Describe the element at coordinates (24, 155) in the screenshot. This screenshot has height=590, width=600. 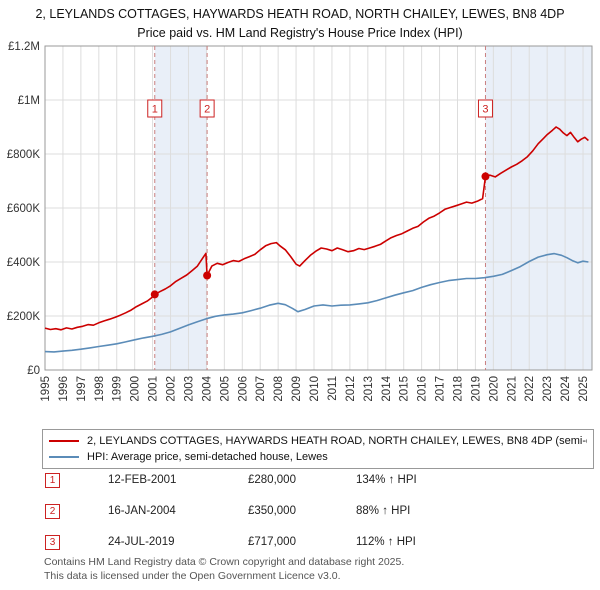
I see `y-axis-tick-label: £800K` at that location.